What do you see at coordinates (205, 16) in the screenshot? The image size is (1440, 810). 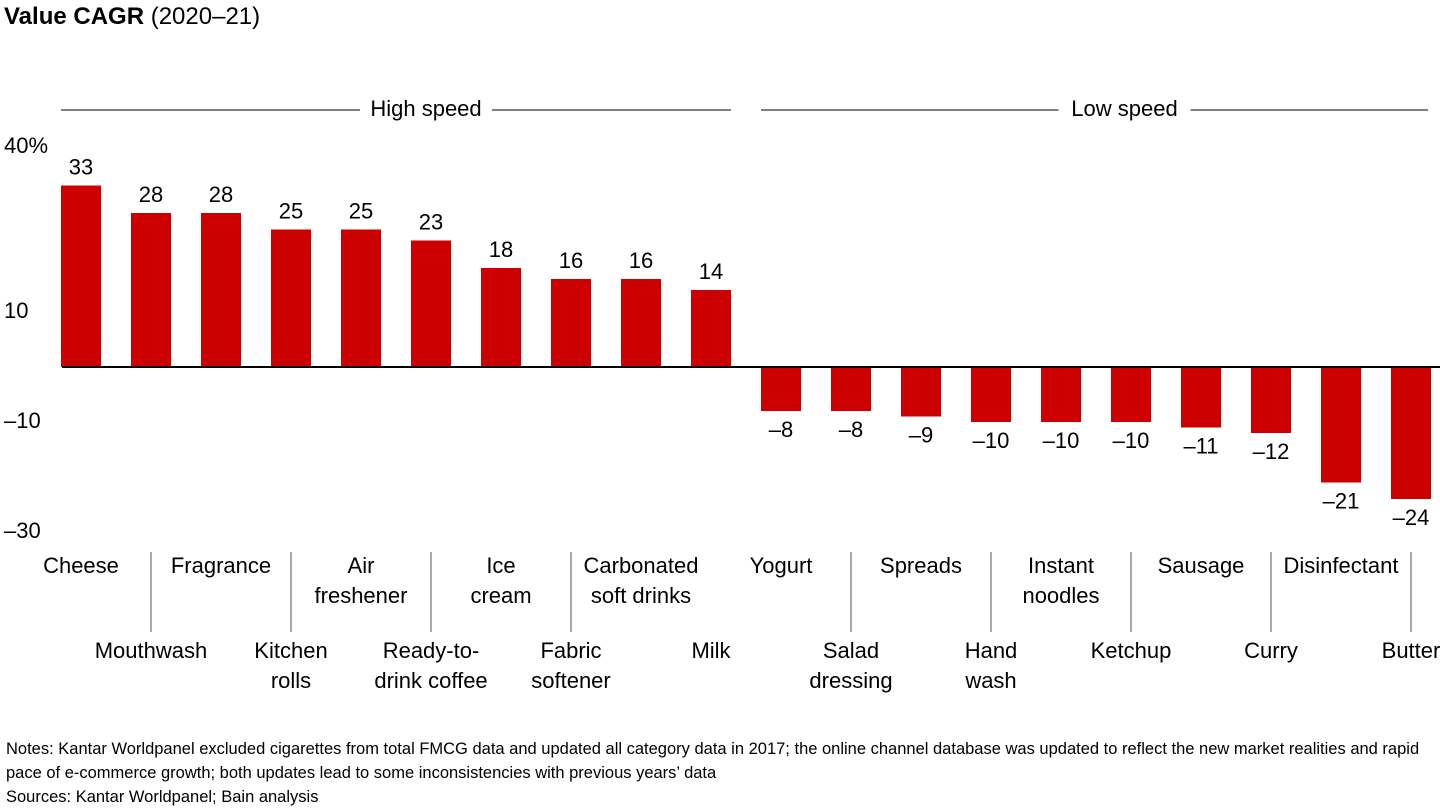 I see `chart-subtitle: (2020–21)` at bounding box center [205, 16].